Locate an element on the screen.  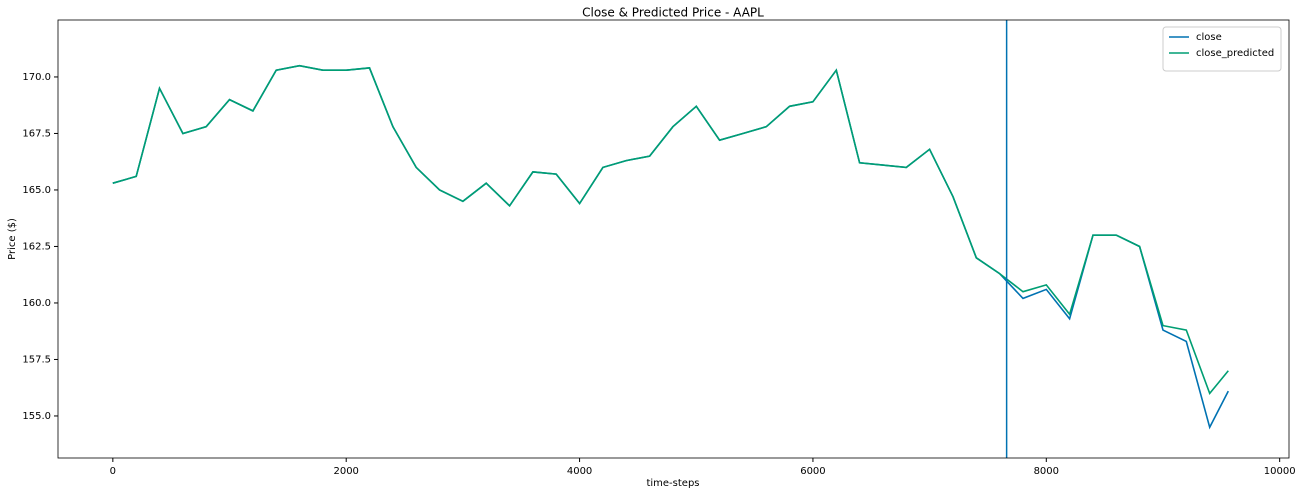
x-tick-label: 6000 is located at coordinates (812, 471).